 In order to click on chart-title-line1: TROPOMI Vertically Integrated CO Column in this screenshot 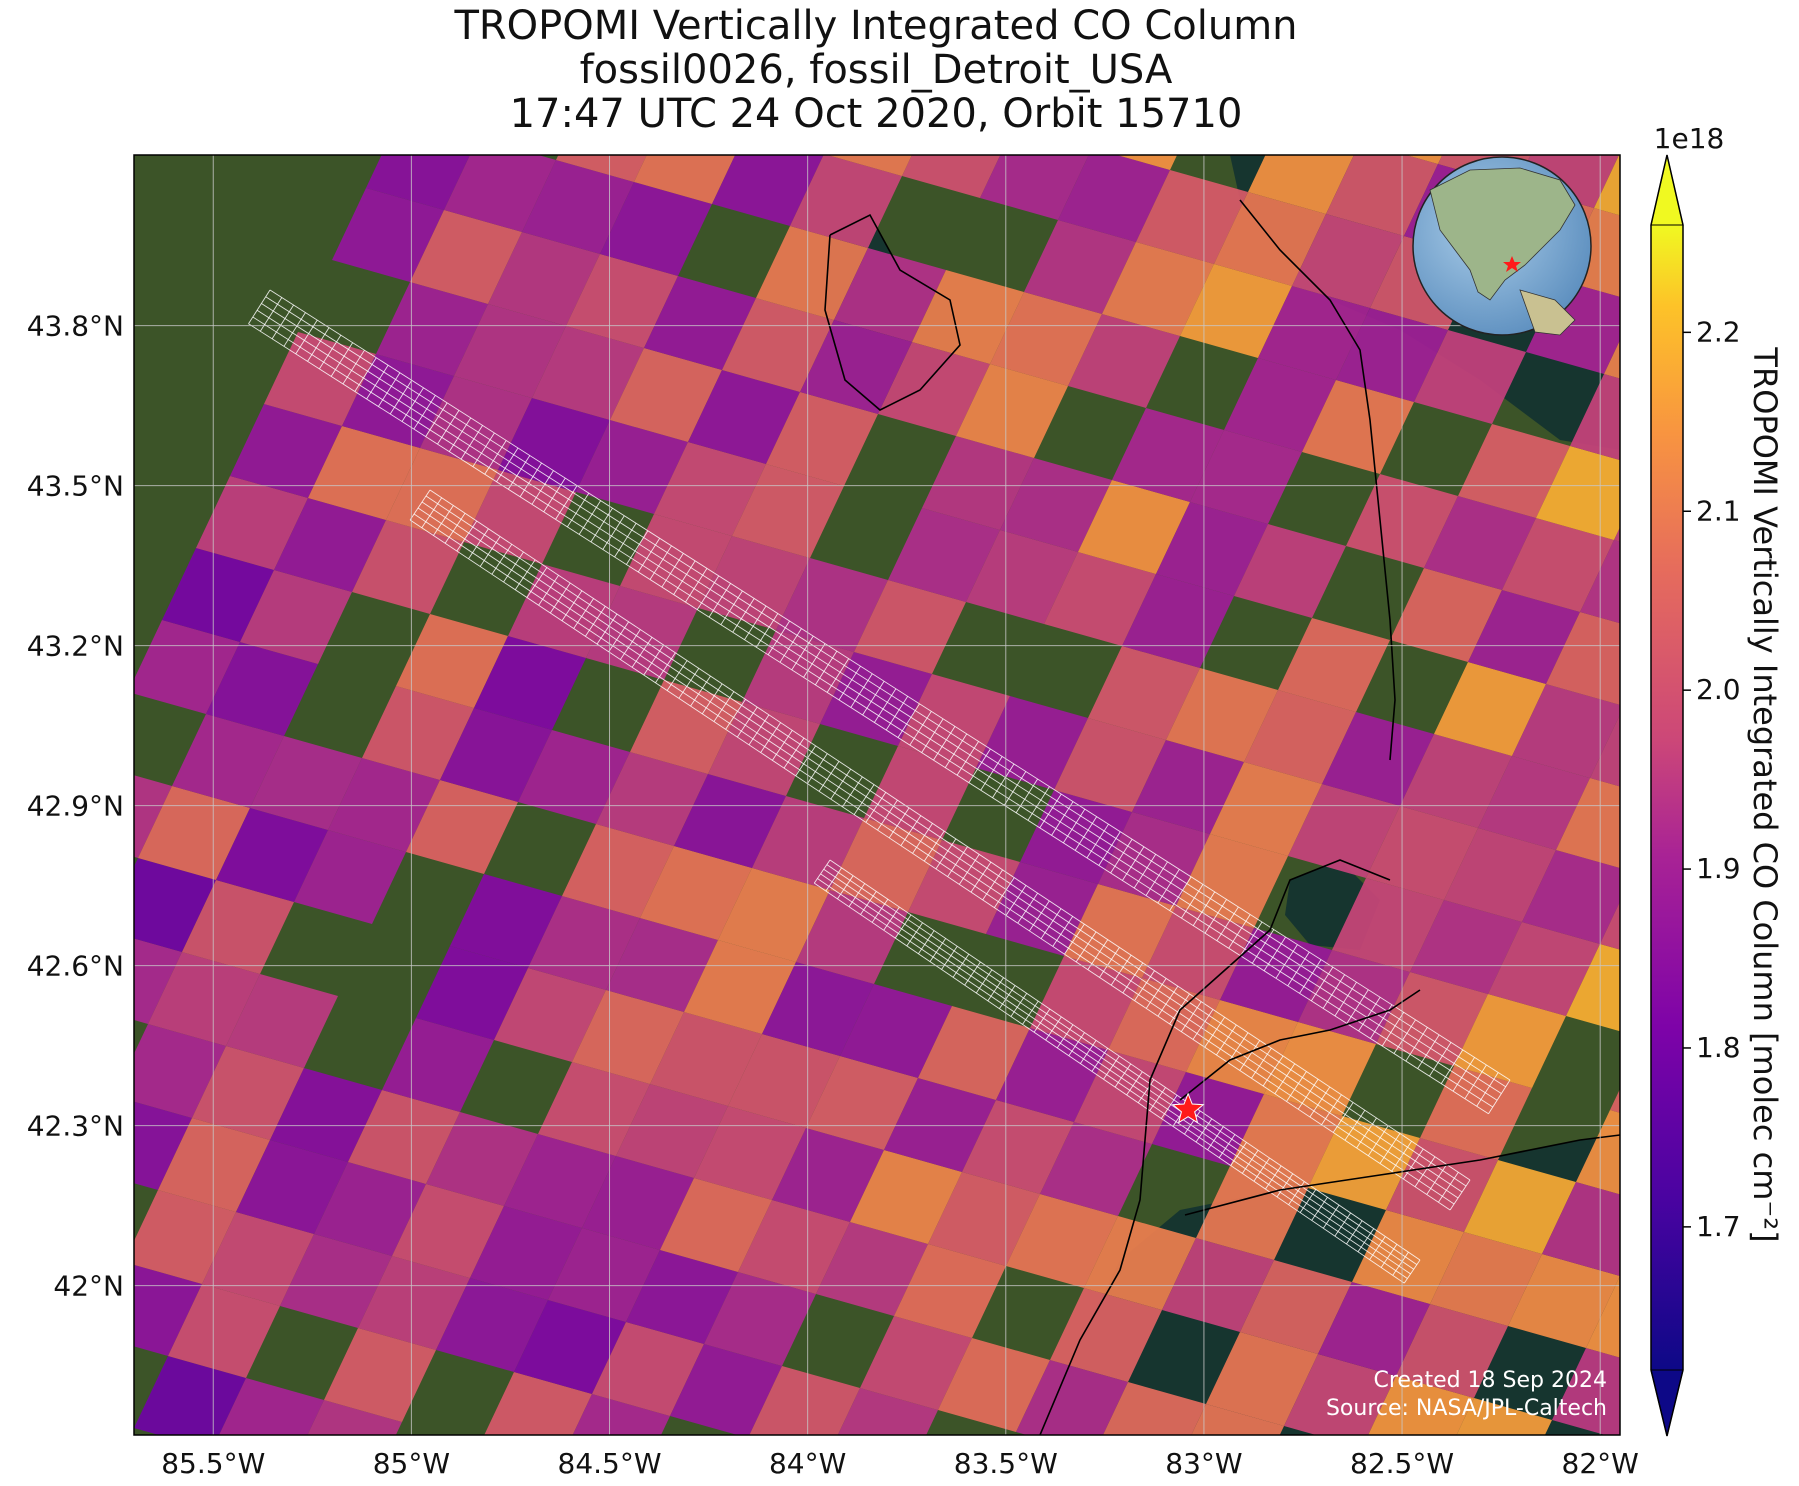, I will do `click(876, 26)`.